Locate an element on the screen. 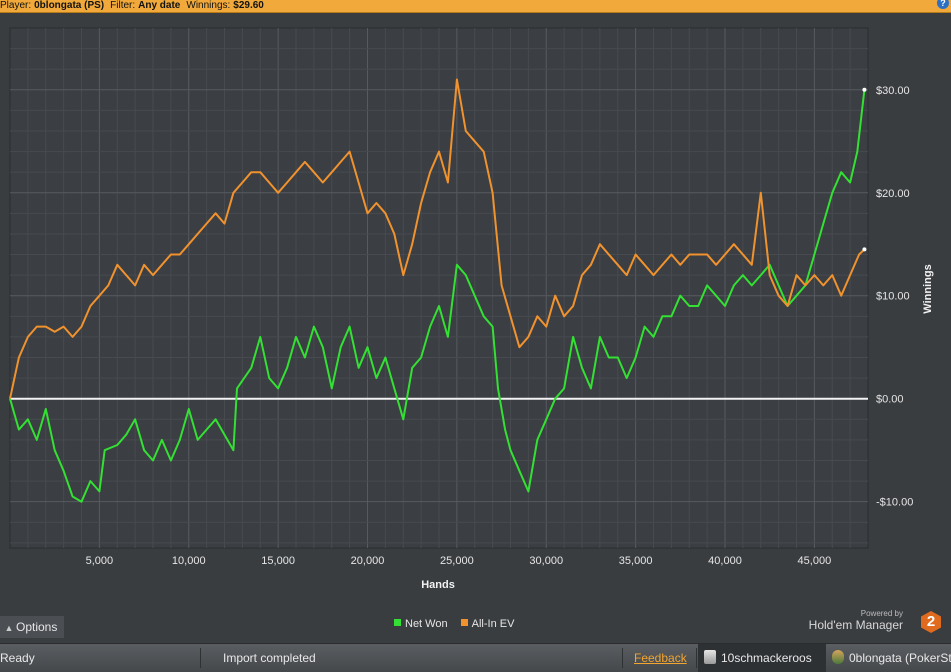 The image size is (951, 672). x-tick-label: 35,000 is located at coordinates (636, 561).